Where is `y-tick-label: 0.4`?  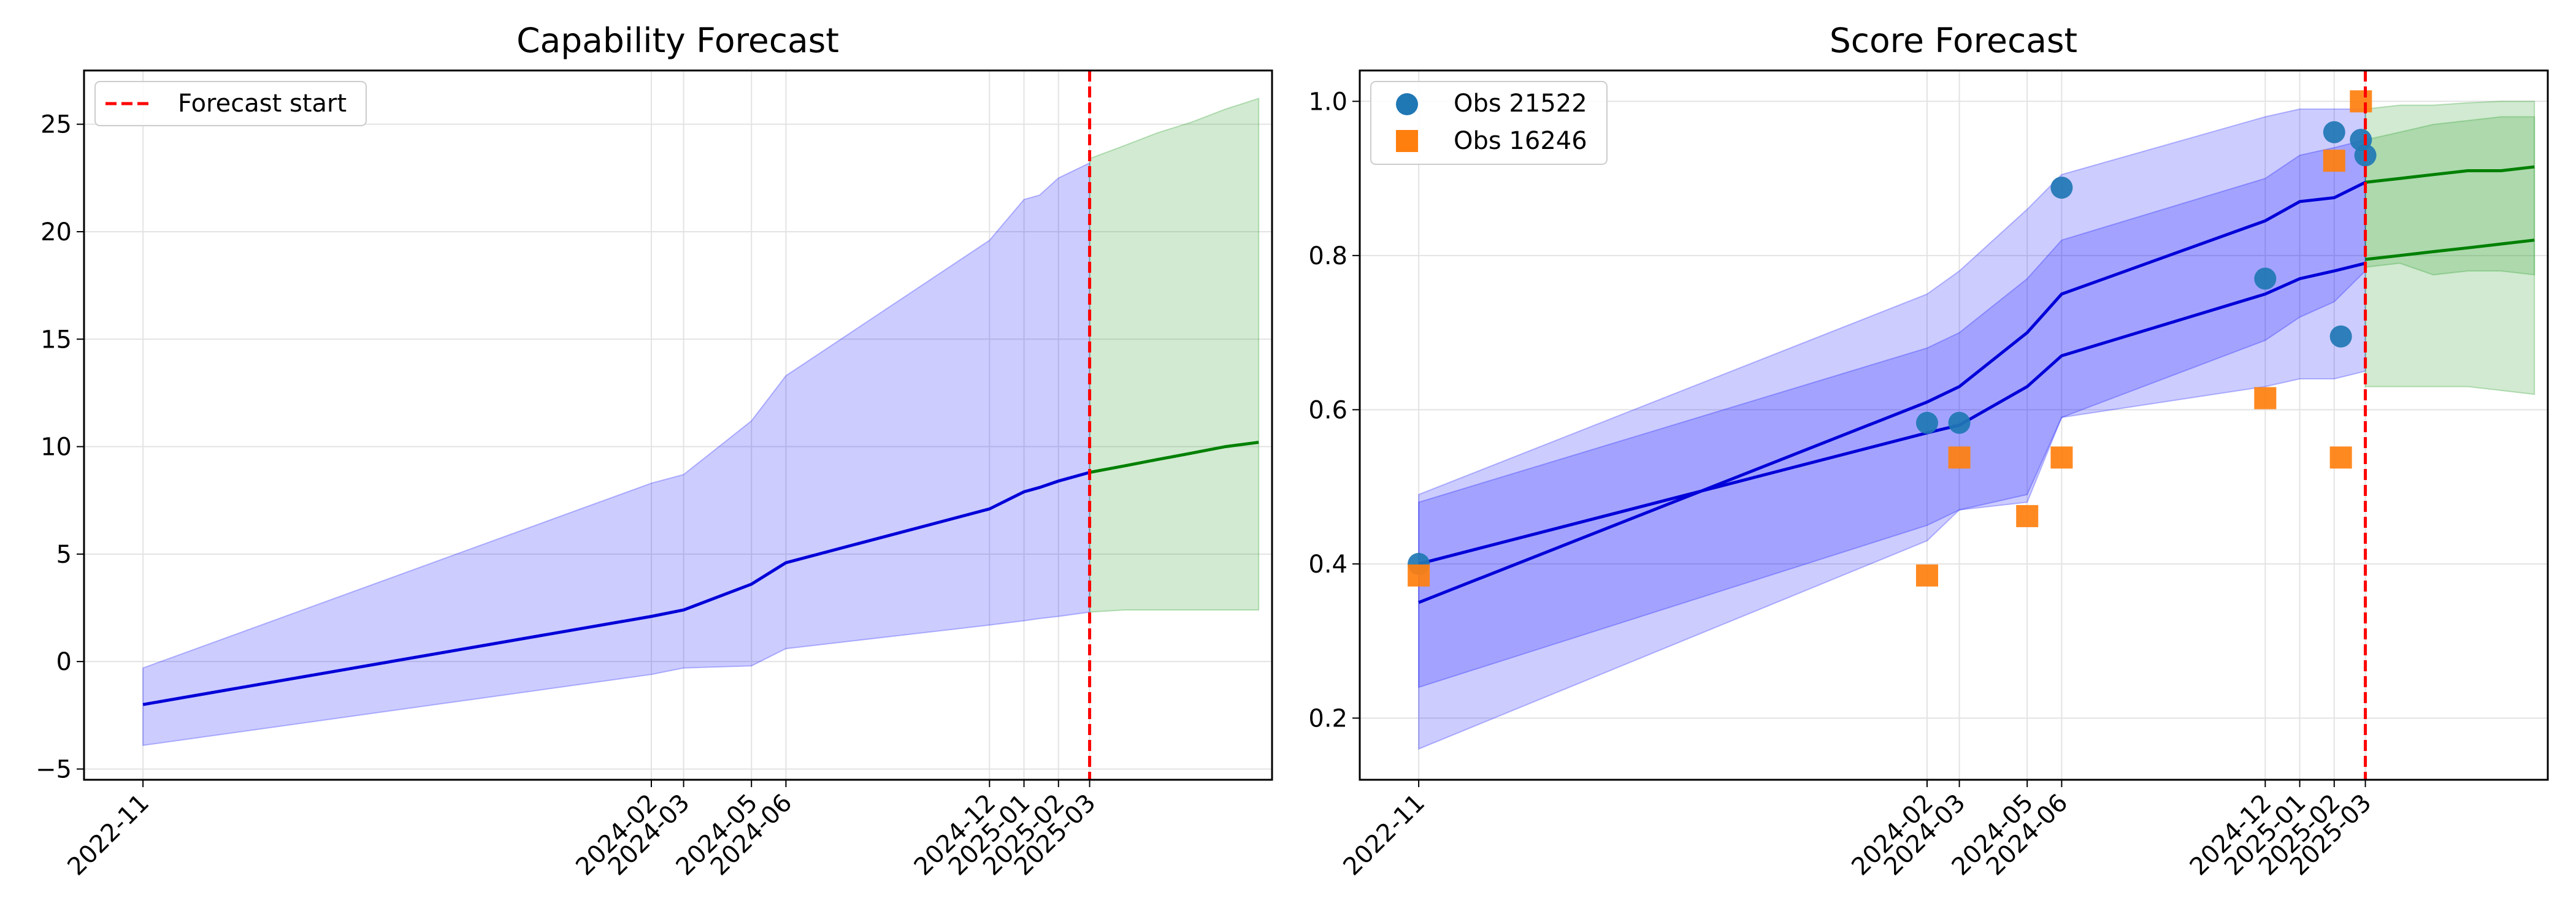 y-tick-label: 0.4 is located at coordinates (1327, 565).